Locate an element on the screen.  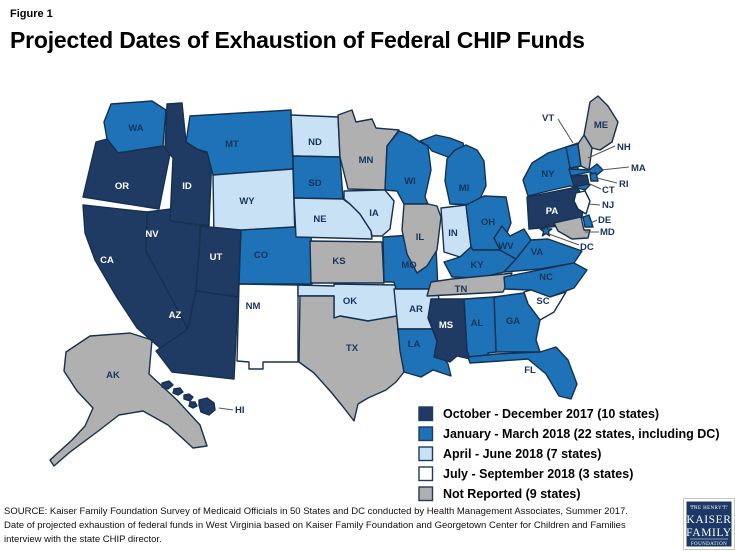
state-al is located at coordinates (480, 329).